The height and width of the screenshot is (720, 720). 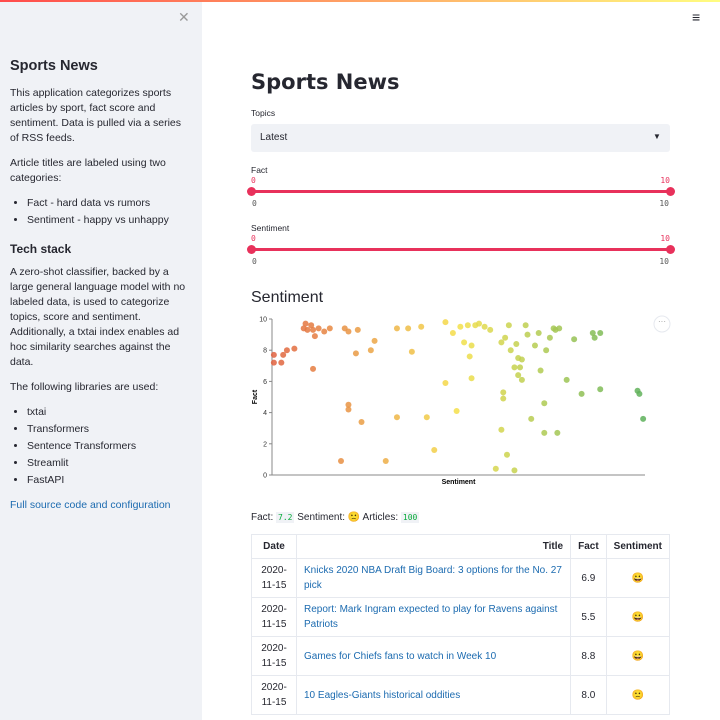 I want to click on title-cell: 10 Eagles-Giants historical oddities, so click(x=433, y=695).